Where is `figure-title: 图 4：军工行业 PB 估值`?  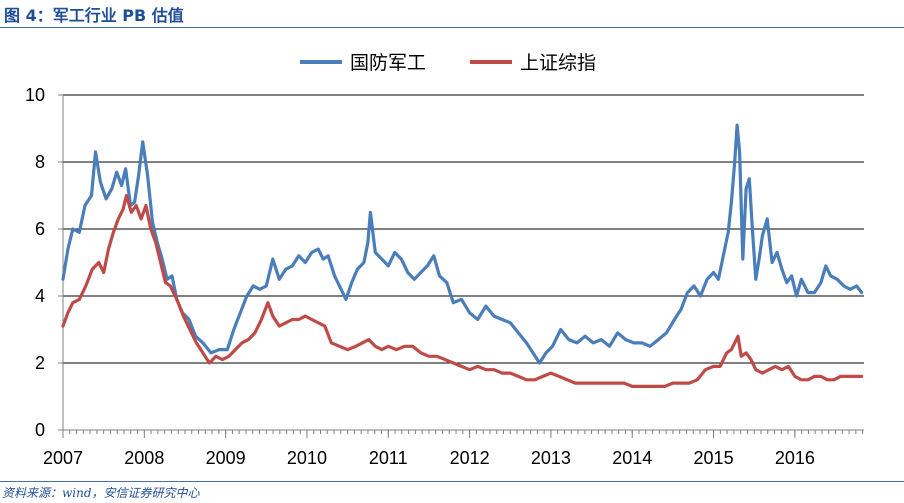 figure-title: 图 4：军工行业 PB 估值 is located at coordinates (94, 15).